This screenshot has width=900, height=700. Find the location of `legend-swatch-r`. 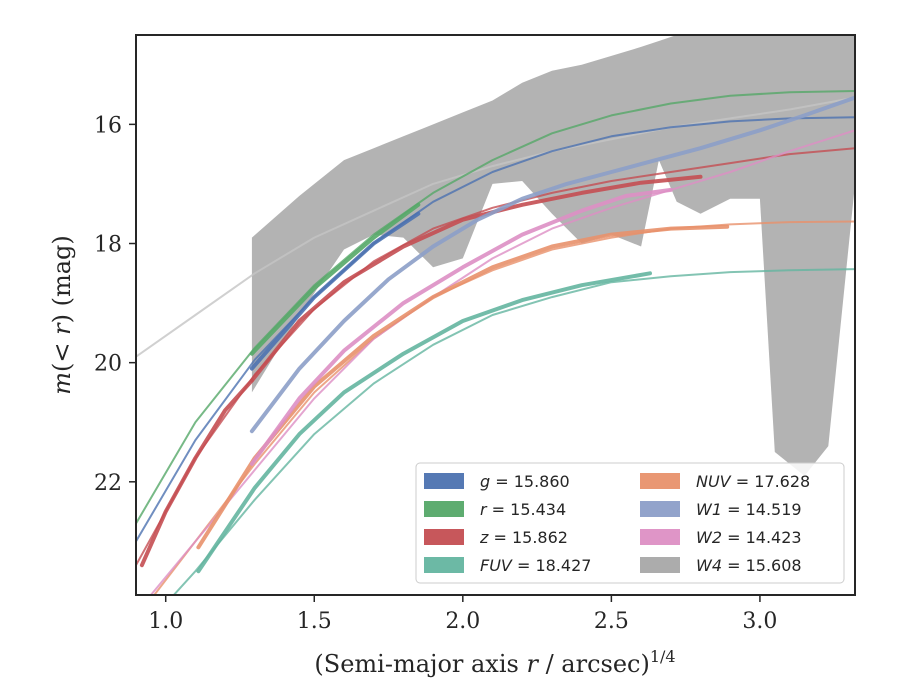

legend-swatch-r is located at coordinates (444, 509).